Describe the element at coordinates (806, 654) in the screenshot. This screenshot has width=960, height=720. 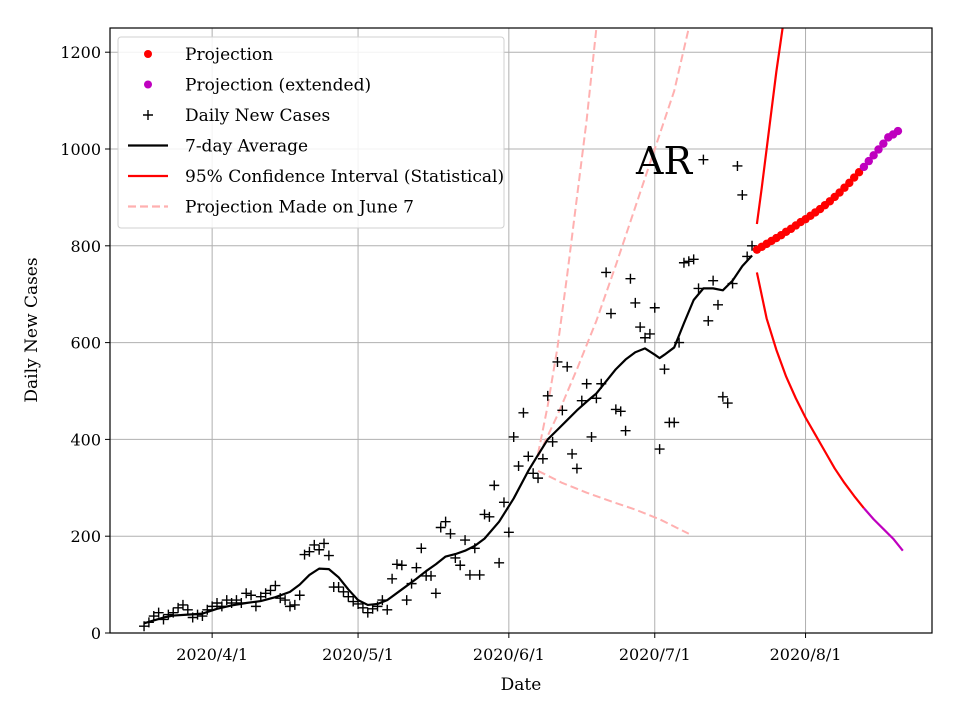
I see `x-tick-label: 2020/8/1` at that location.